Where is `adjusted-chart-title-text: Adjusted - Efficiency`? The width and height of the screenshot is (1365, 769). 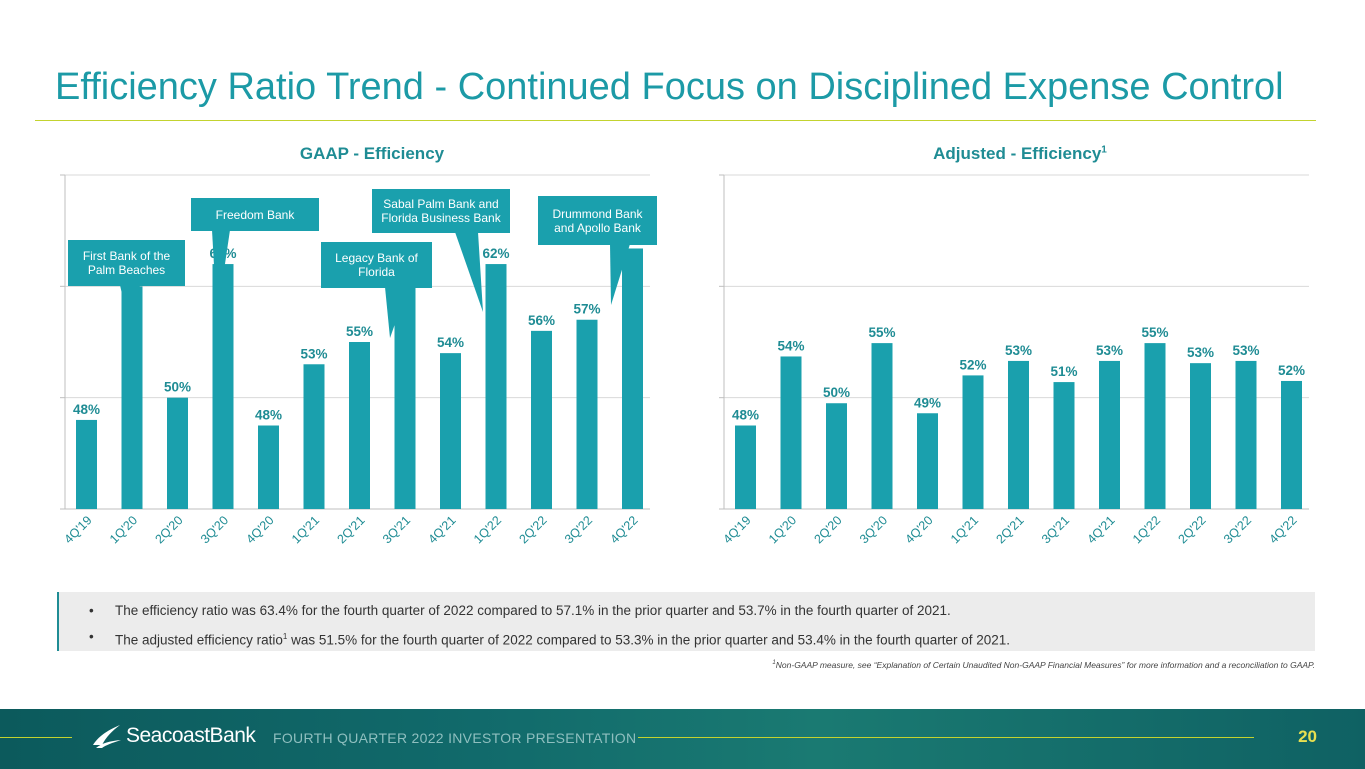
adjusted-chart-title-text: Adjusted - Efficiency is located at coordinates (1017, 153).